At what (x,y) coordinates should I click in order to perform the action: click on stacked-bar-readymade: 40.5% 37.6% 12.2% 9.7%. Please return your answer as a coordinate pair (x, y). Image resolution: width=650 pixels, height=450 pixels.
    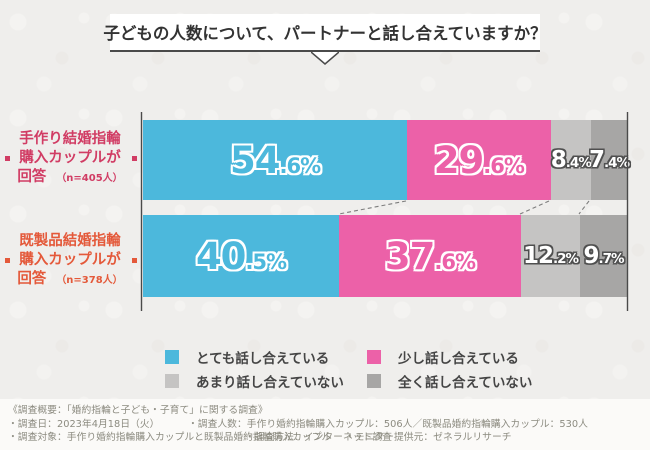
    Looking at the image, I should click on (385, 256).